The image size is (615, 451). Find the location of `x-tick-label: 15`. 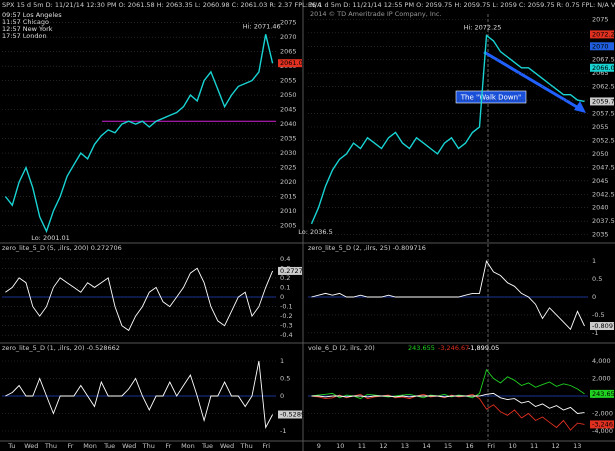

x-tick-label: 15 is located at coordinates (448, 446).